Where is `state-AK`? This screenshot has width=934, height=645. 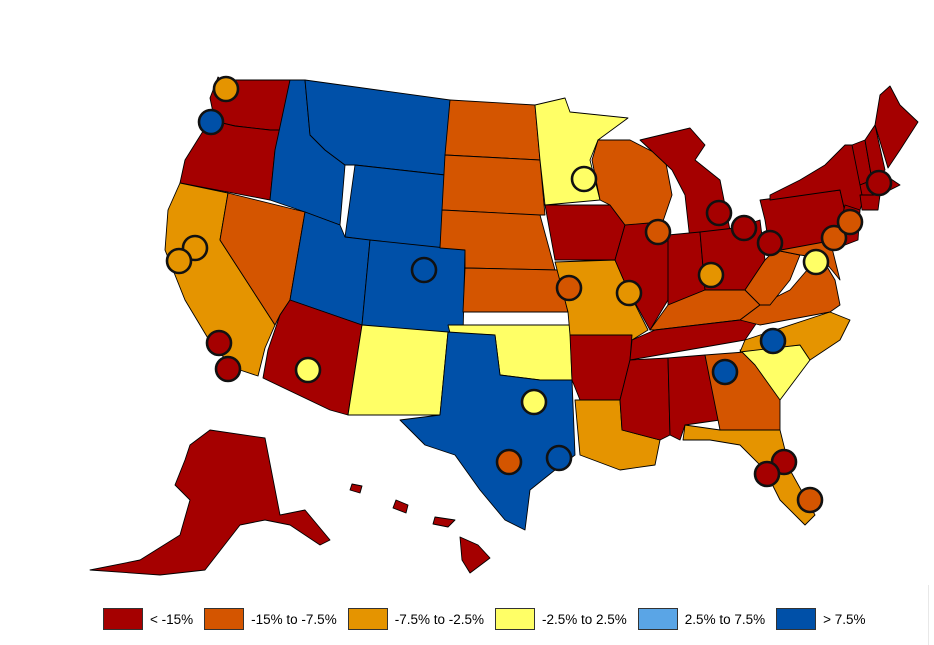
state-AK is located at coordinates (210, 502).